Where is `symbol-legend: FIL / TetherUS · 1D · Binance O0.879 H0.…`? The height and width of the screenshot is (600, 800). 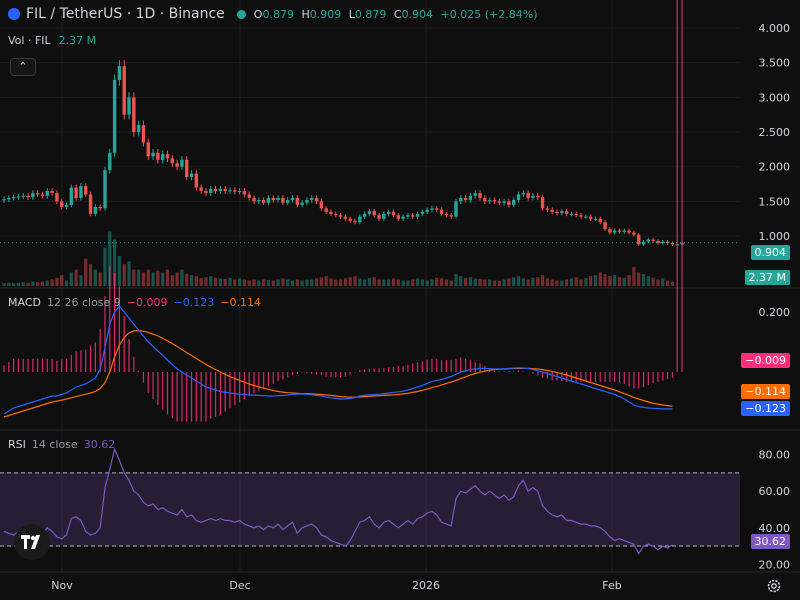
symbol-legend: FIL / TetherUS · 1D · Binance O0.879 H0.… is located at coordinates (275, 14).